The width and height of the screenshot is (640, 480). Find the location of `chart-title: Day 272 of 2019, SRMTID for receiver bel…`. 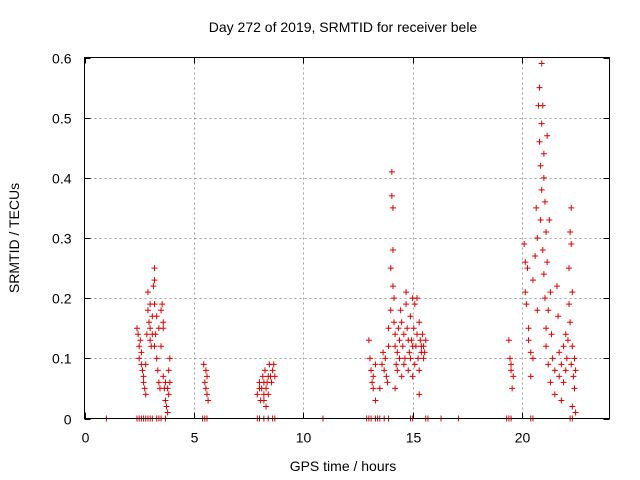

chart-title: Day 272 of 2019, SRMTID for receiver bel… is located at coordinates (343, 27).